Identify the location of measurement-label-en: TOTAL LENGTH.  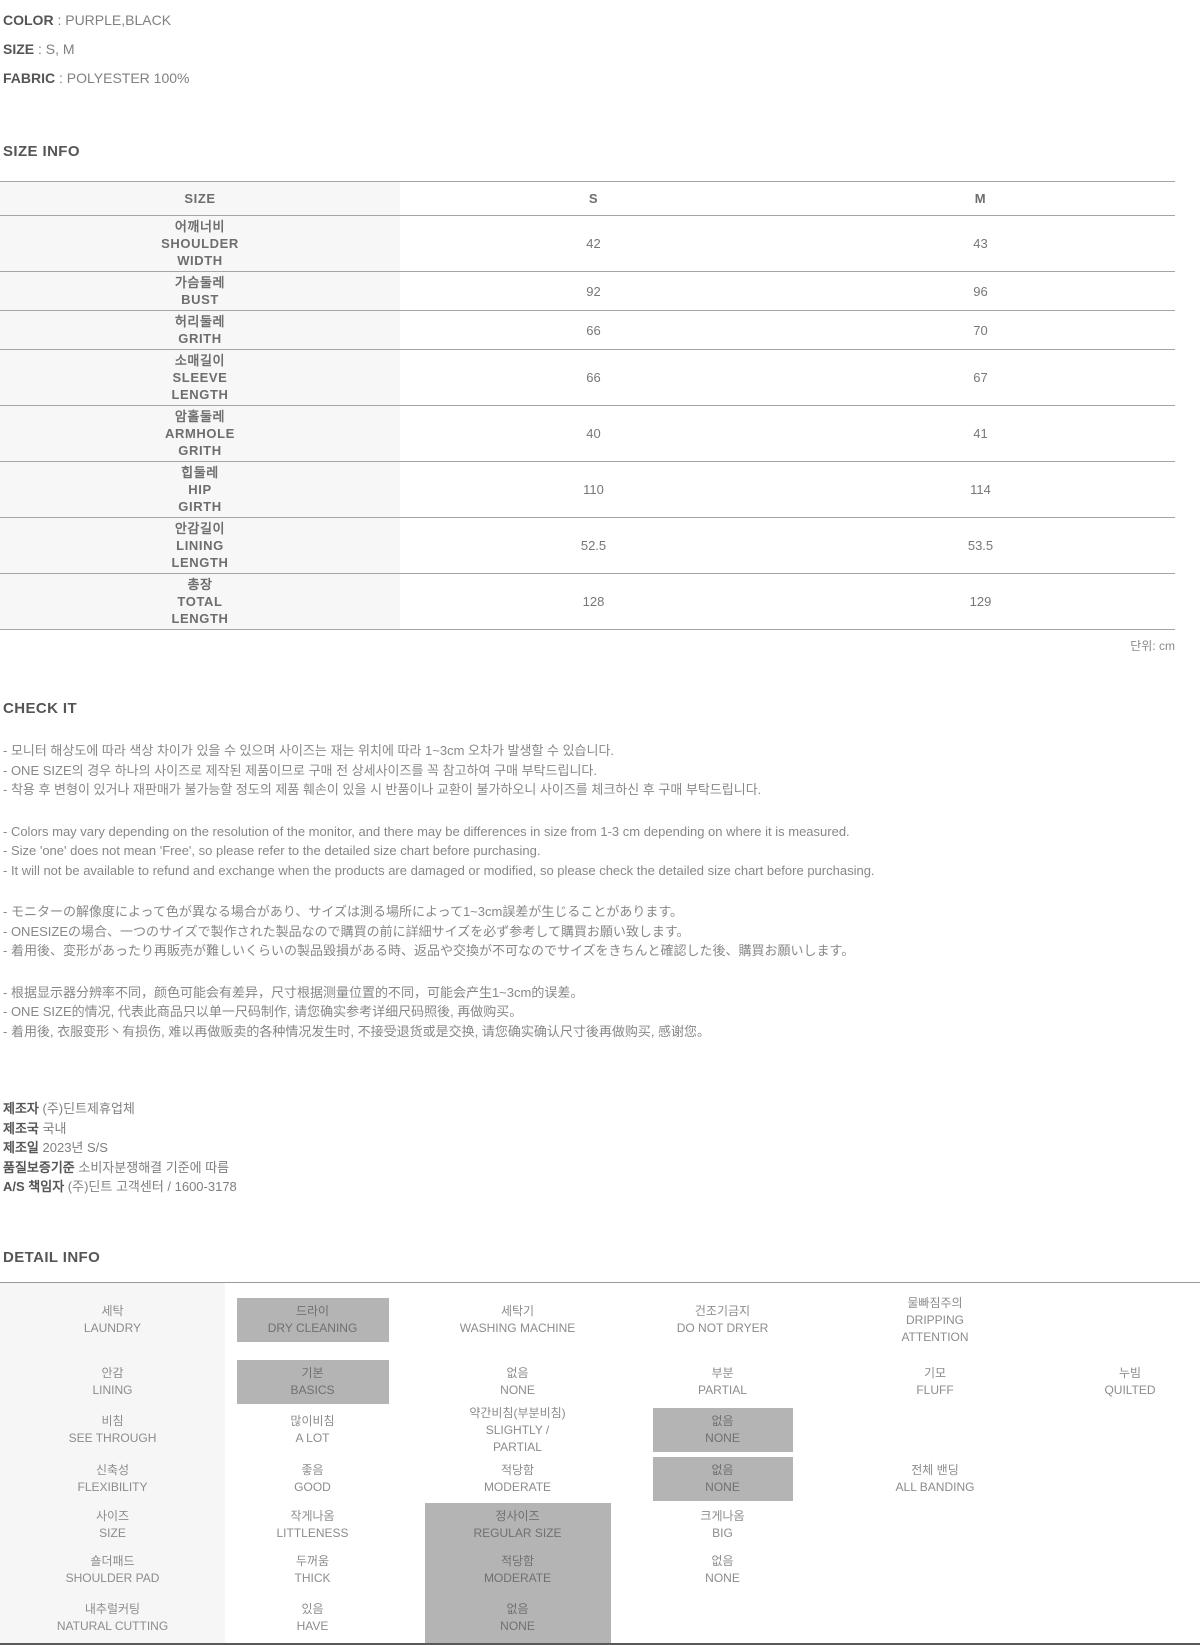
(200, 610).